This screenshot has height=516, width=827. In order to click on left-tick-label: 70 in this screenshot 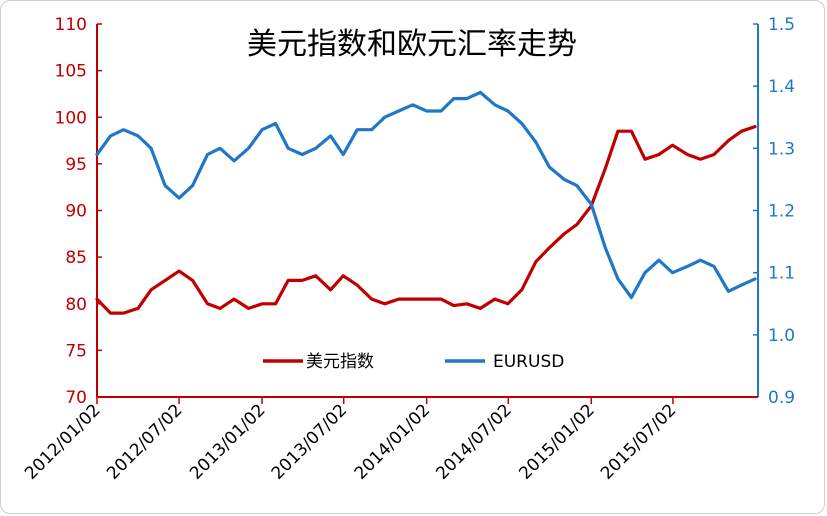, I will do `click(76, 398)`.